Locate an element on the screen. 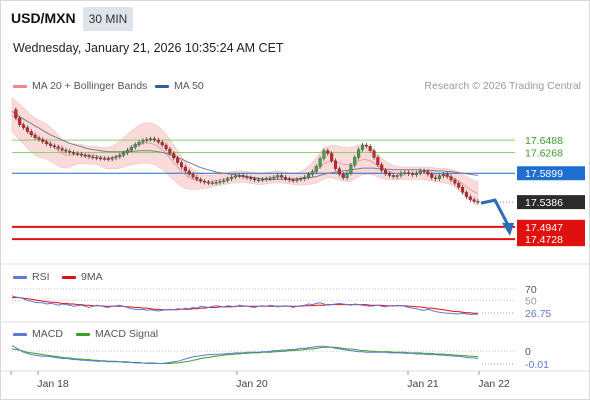 Image resolution: width=590 pixels, height=400 pixels. bollinger-legend-label: MA 20 + Bollinger Bands is located at coordinates (90, 86).